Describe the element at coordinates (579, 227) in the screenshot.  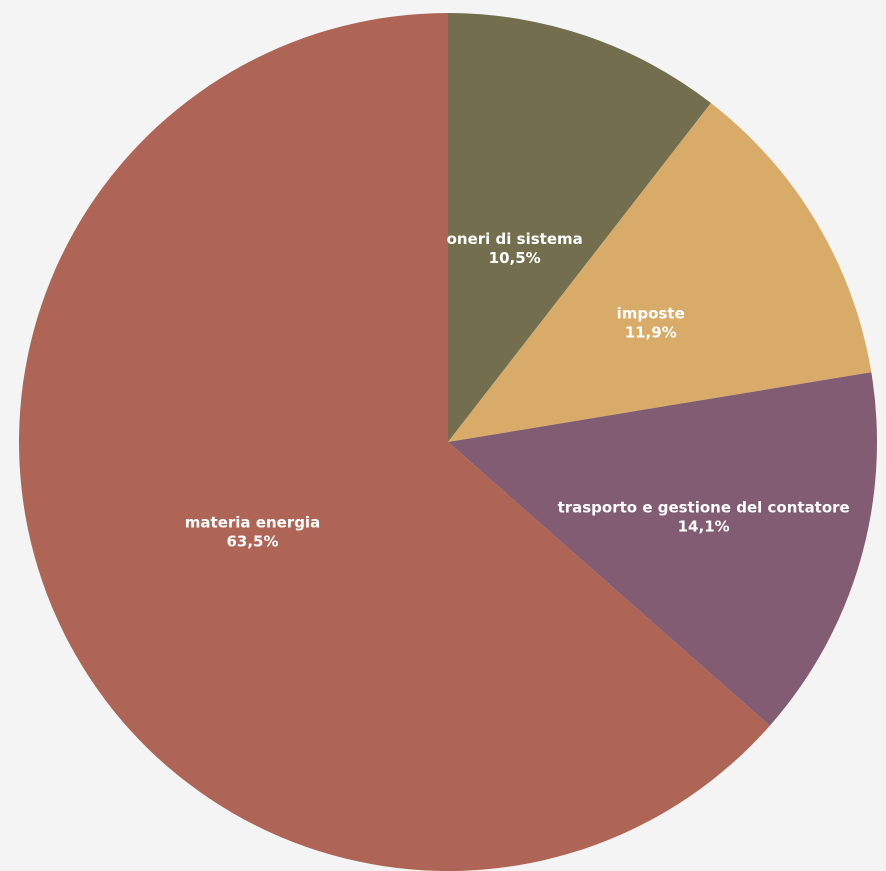
I see `pie-slice-oneri-di-sistema` at that location.